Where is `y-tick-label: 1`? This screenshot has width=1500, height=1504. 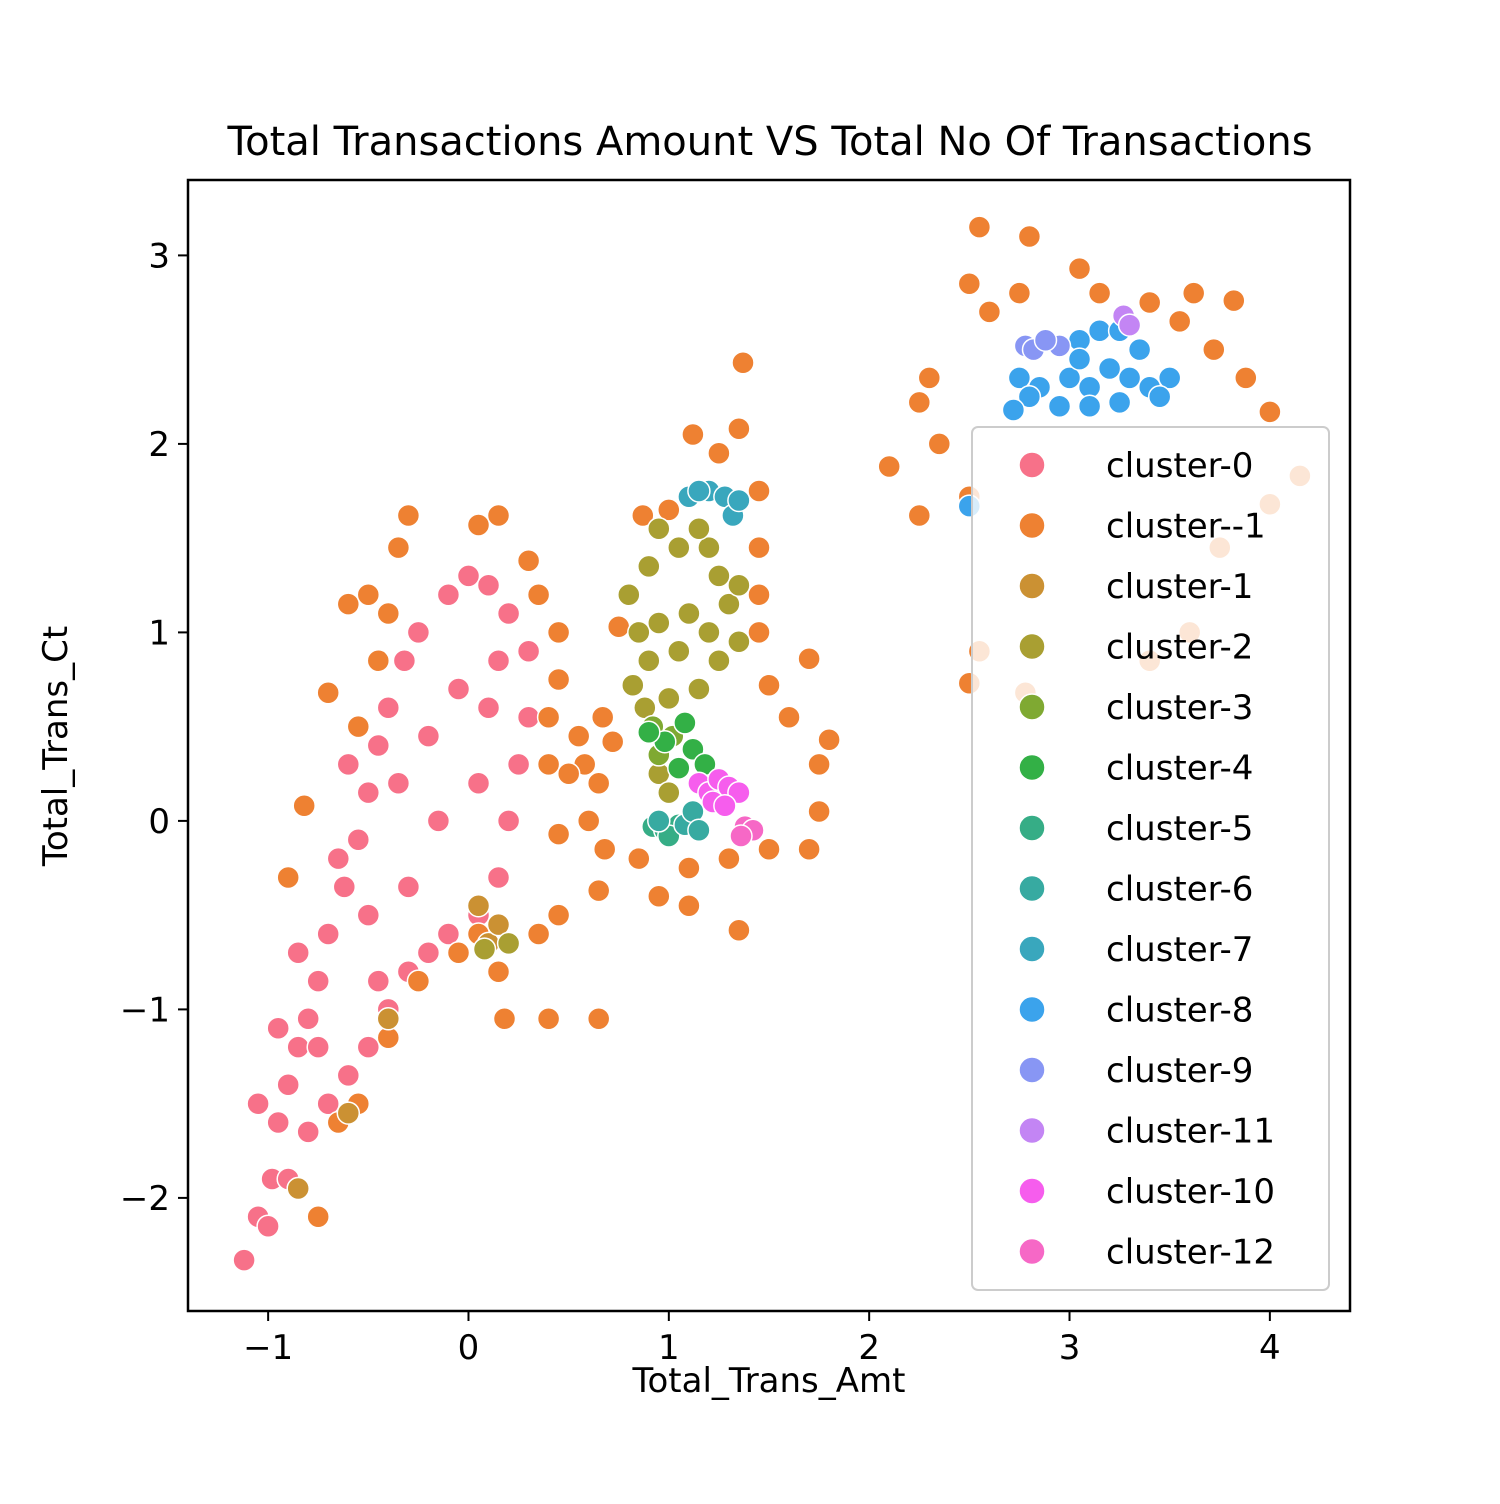
y-tick-label: 1 is located at coordinates (159, 633).